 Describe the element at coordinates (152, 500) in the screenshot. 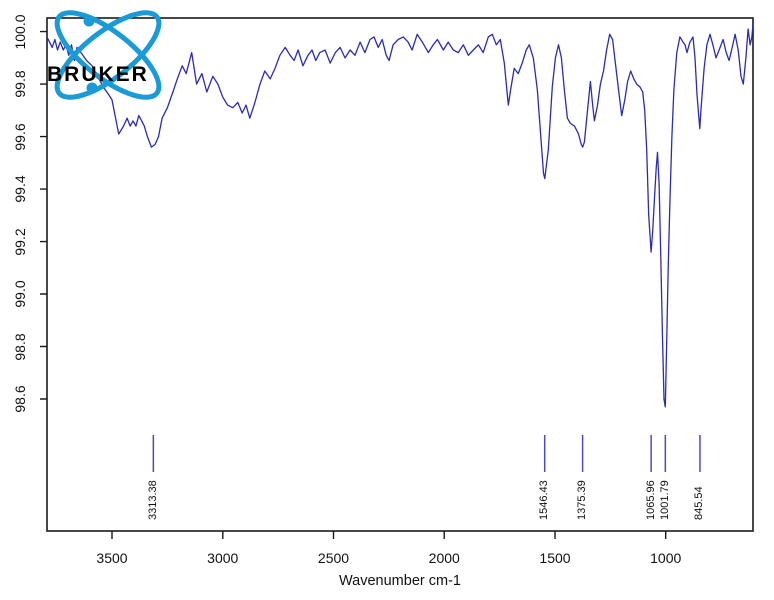

I see `peak-label: 3313.38` at that location.